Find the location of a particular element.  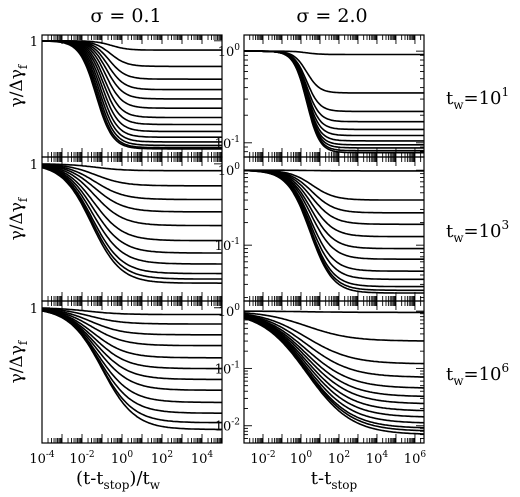

panel-2: 10⁰ 10⁻¹ is located at coordinates (320, 96).